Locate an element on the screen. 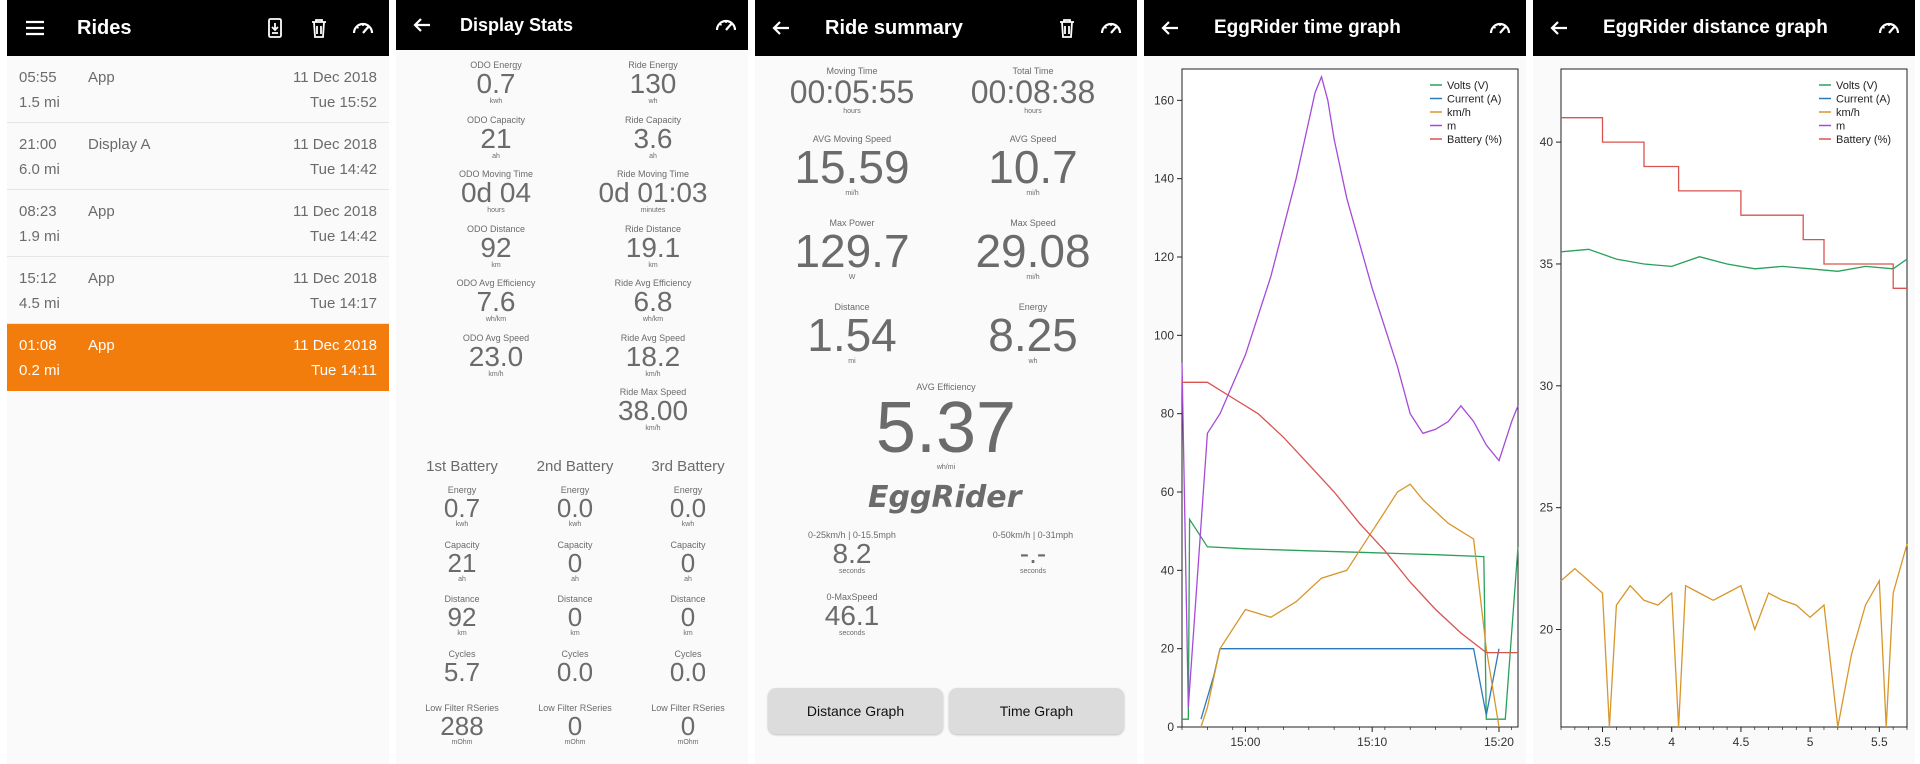  ride-day-time: Tue 15:52 is located at coordinates (343, 102).